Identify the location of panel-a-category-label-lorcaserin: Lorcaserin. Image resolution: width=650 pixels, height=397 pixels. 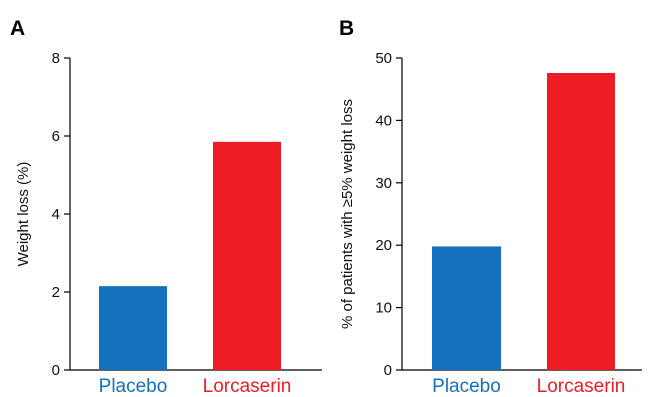
(247, 386).